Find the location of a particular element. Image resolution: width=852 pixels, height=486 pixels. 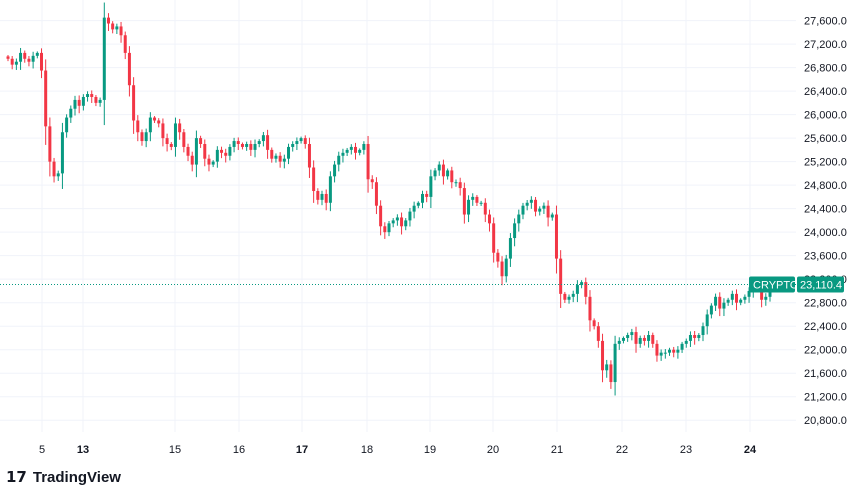

x-tick-label: 21 is located at coordinates (557, 450).